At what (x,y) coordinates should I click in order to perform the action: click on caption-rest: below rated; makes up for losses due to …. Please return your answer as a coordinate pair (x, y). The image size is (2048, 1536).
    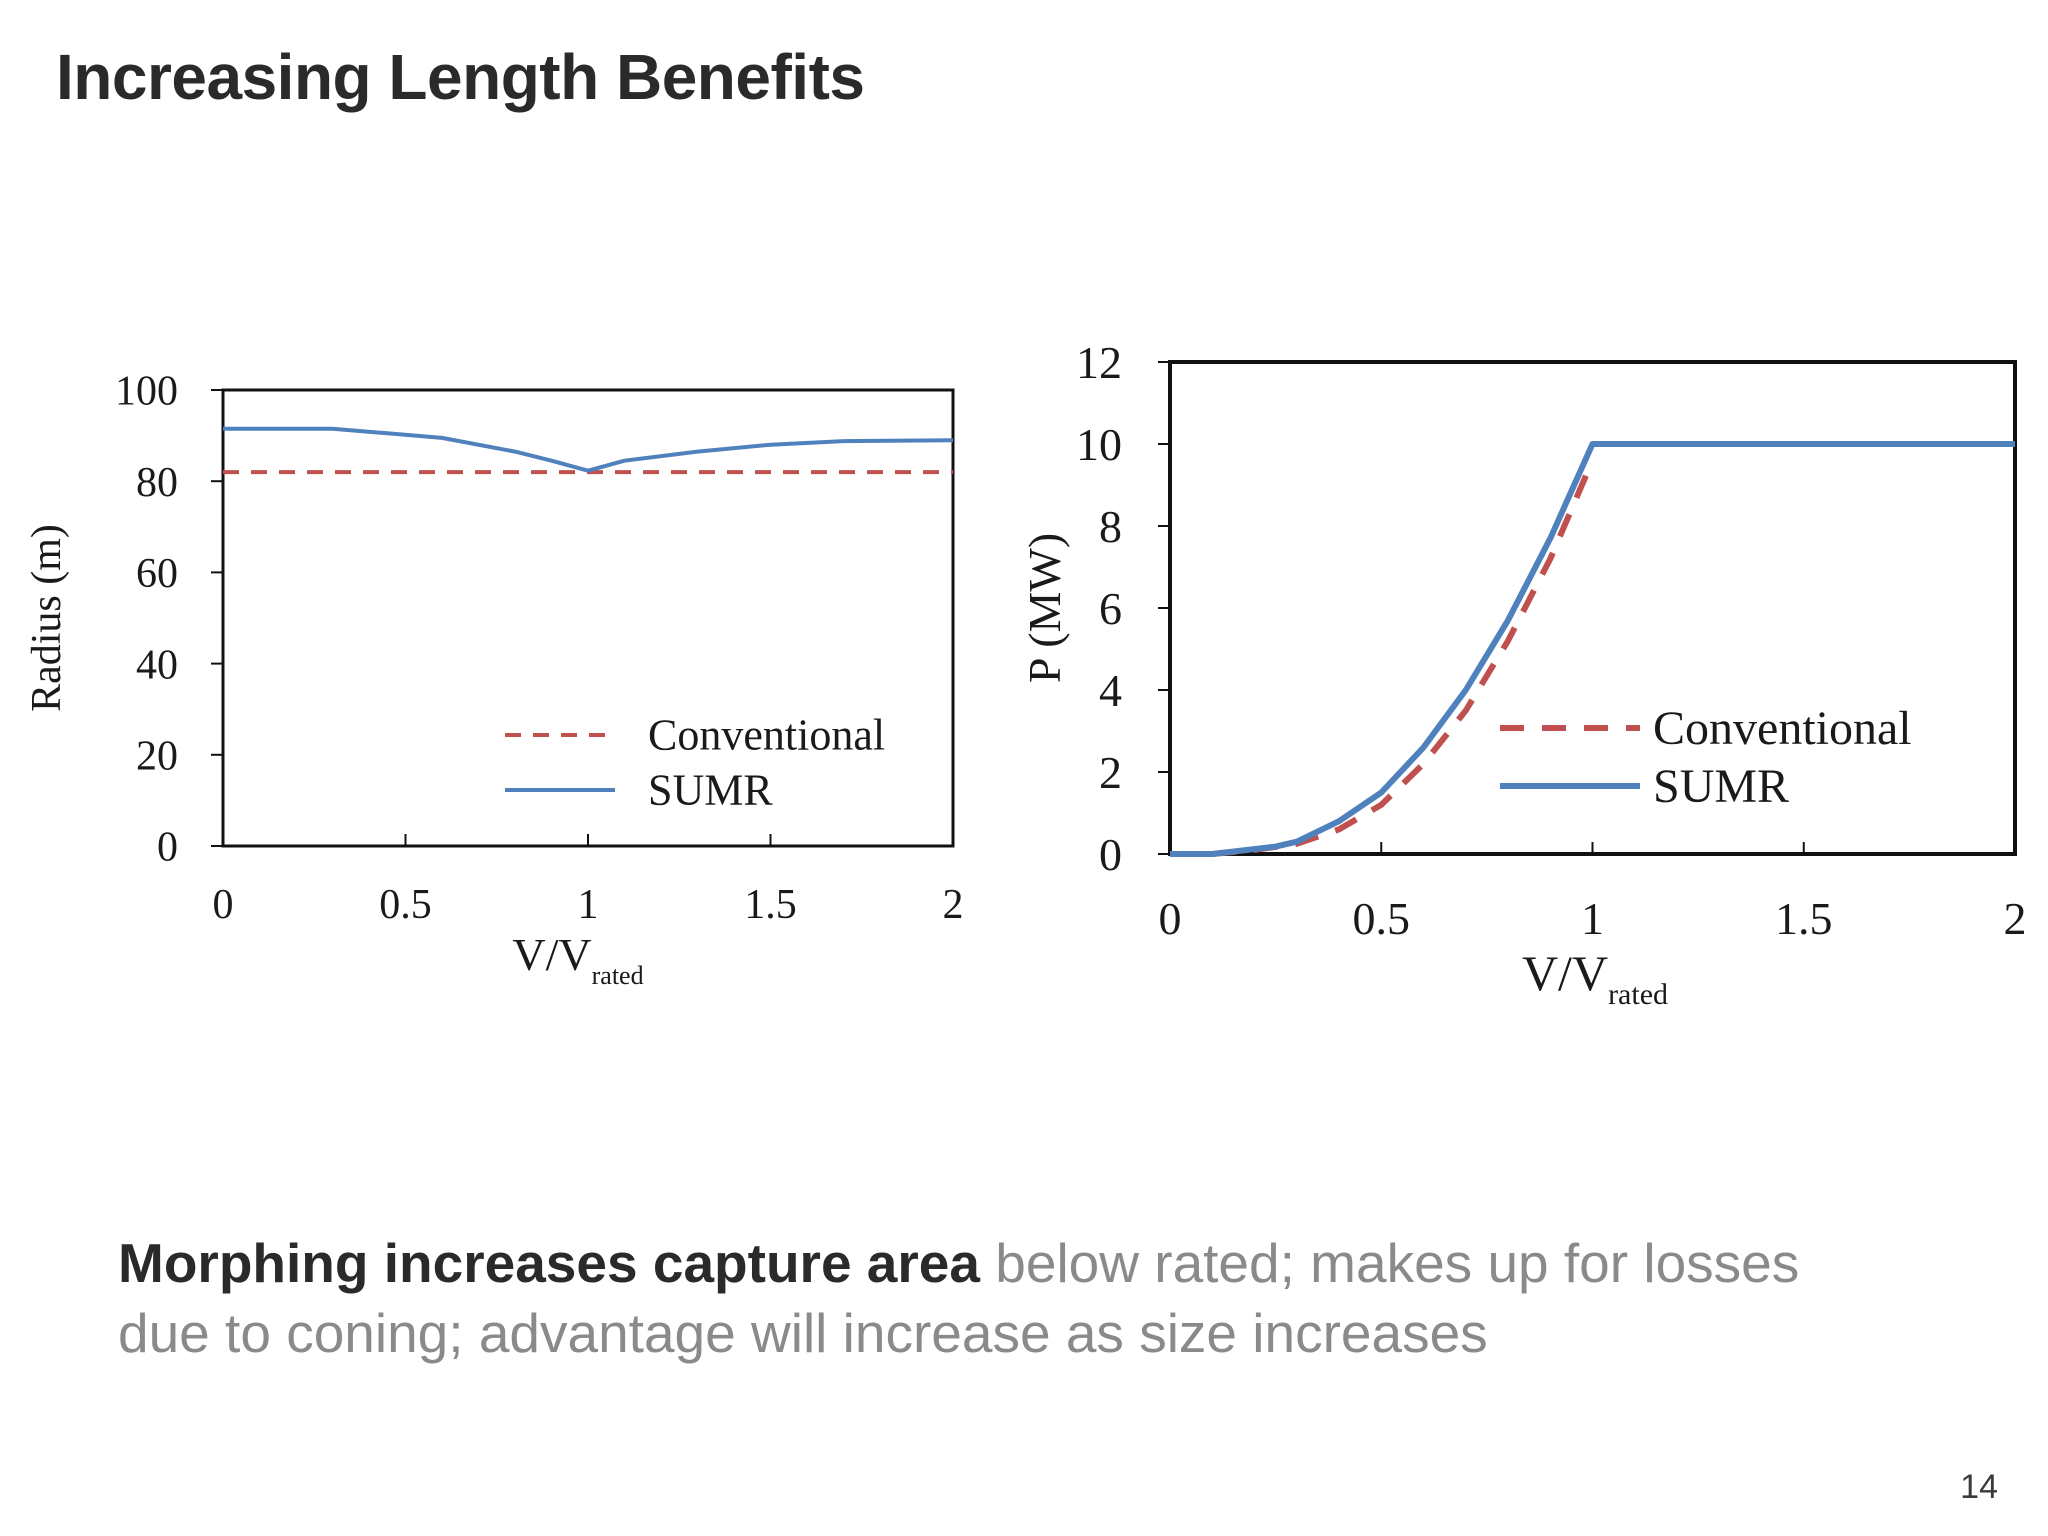
    Looking at the image, I should click on (959, 1298).